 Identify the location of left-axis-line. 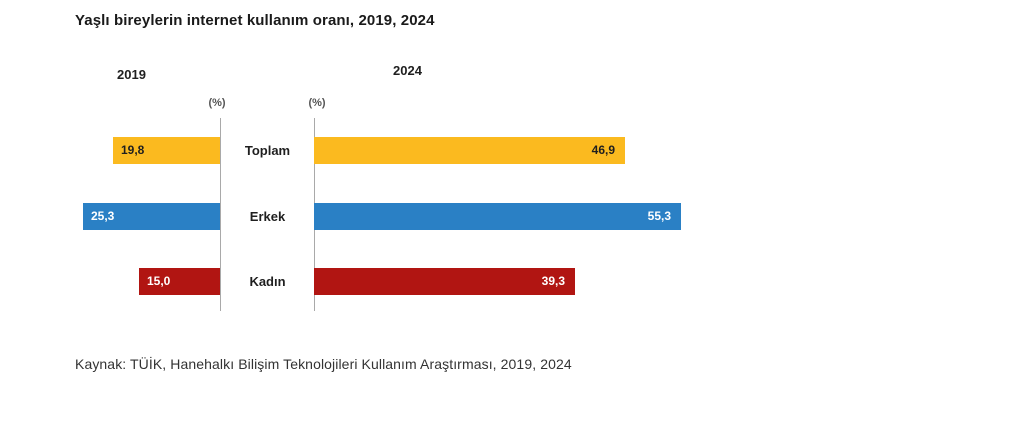
(220, 214).